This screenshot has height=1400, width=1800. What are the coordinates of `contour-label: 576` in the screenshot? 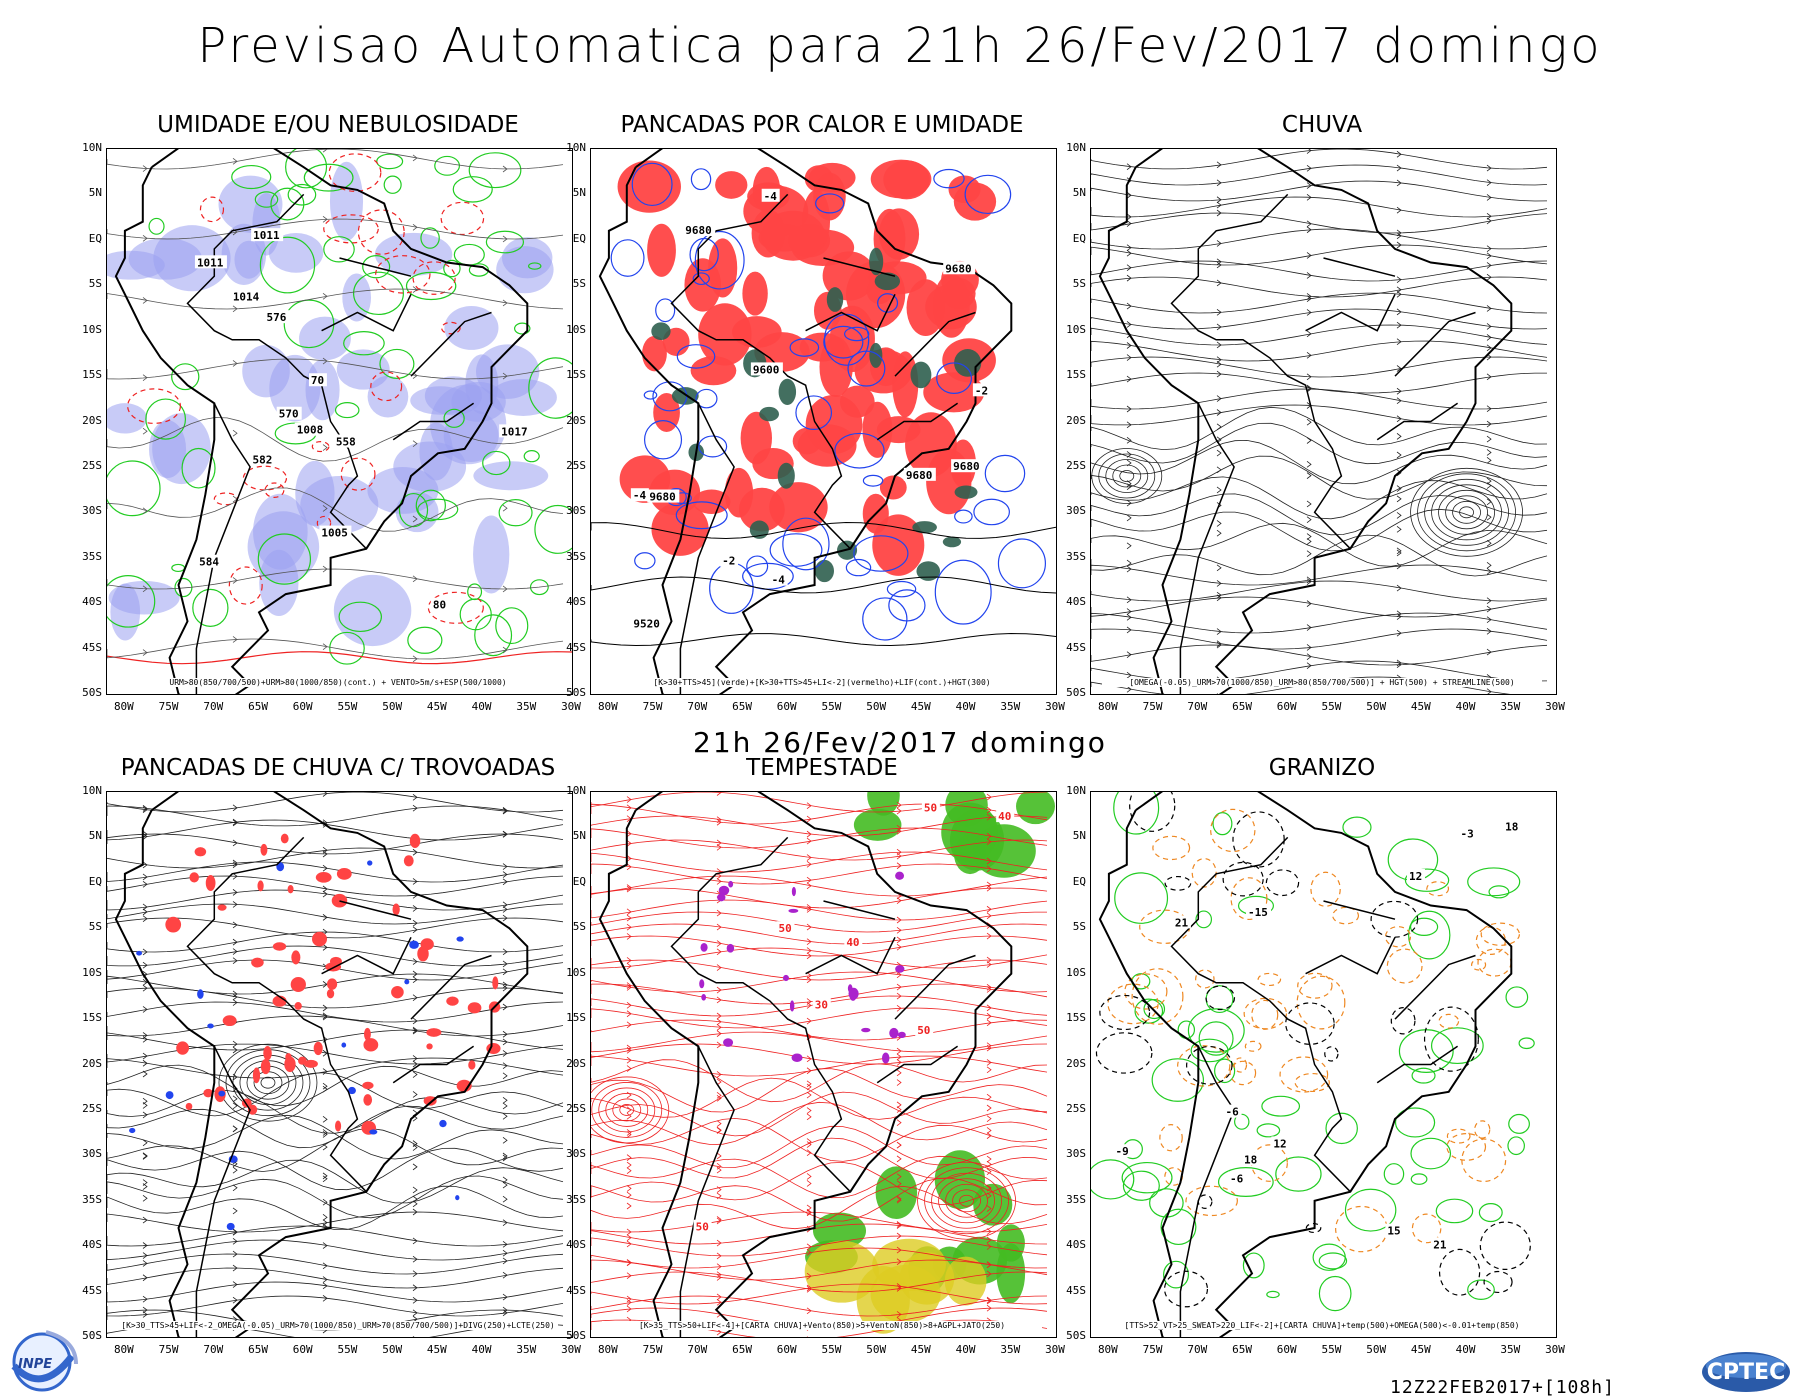 It's located at (277, 317).